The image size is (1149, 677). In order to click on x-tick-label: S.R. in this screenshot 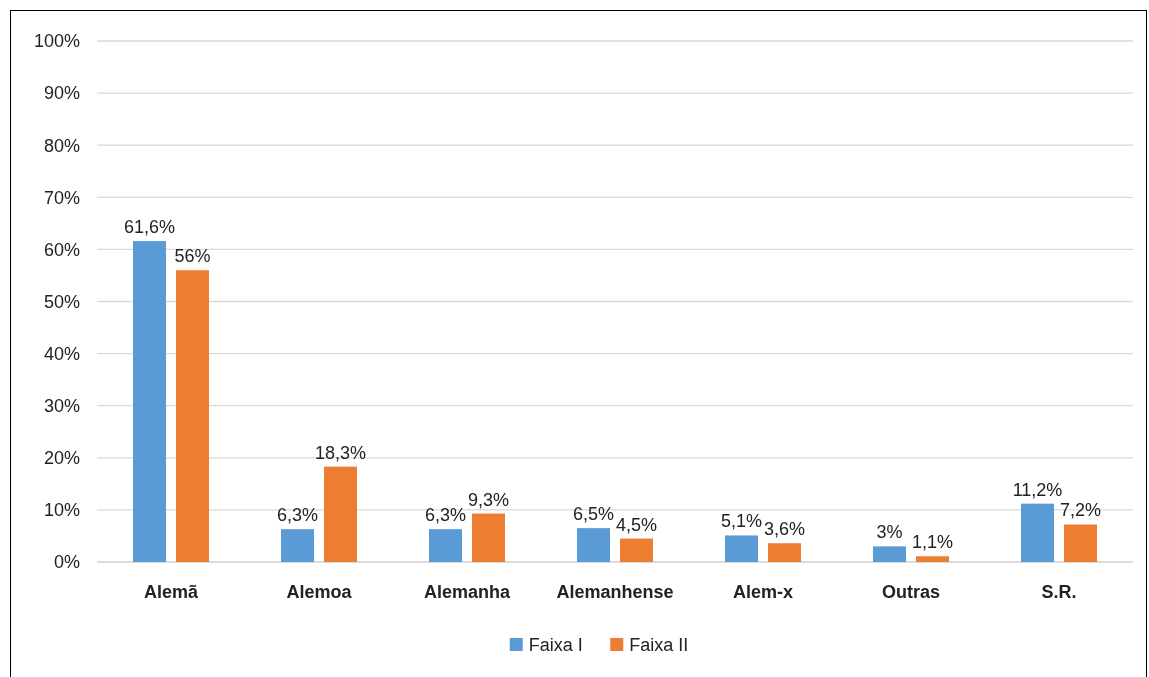, I will do `click(1059, 592)`.